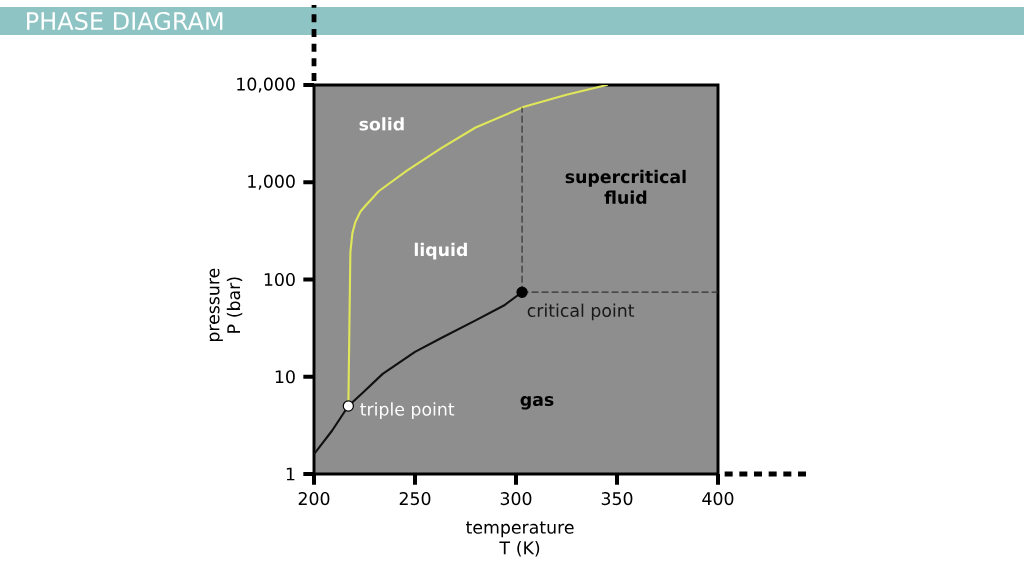  I want to click on x-tick-label: 400, so click(718, 499).